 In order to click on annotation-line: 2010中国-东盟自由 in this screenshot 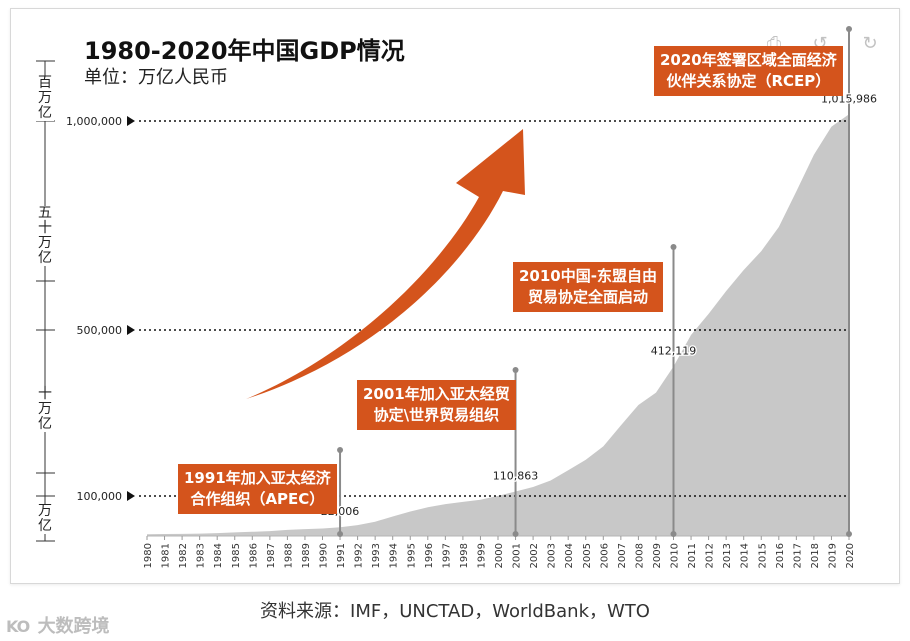, I will do `click(588, 276)`.